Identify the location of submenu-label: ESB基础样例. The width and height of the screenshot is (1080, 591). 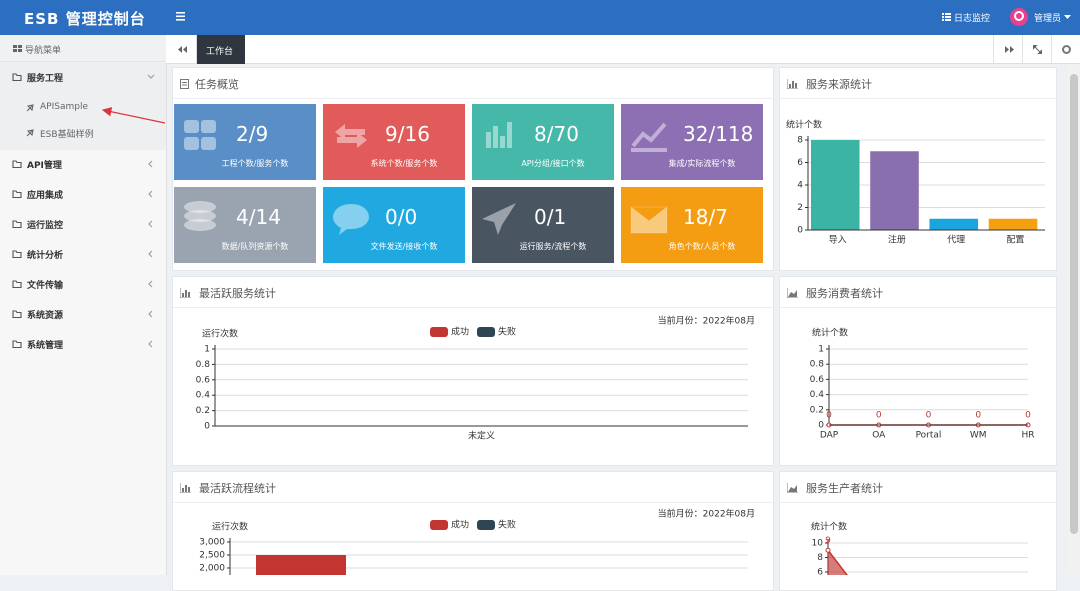
(67, 135).